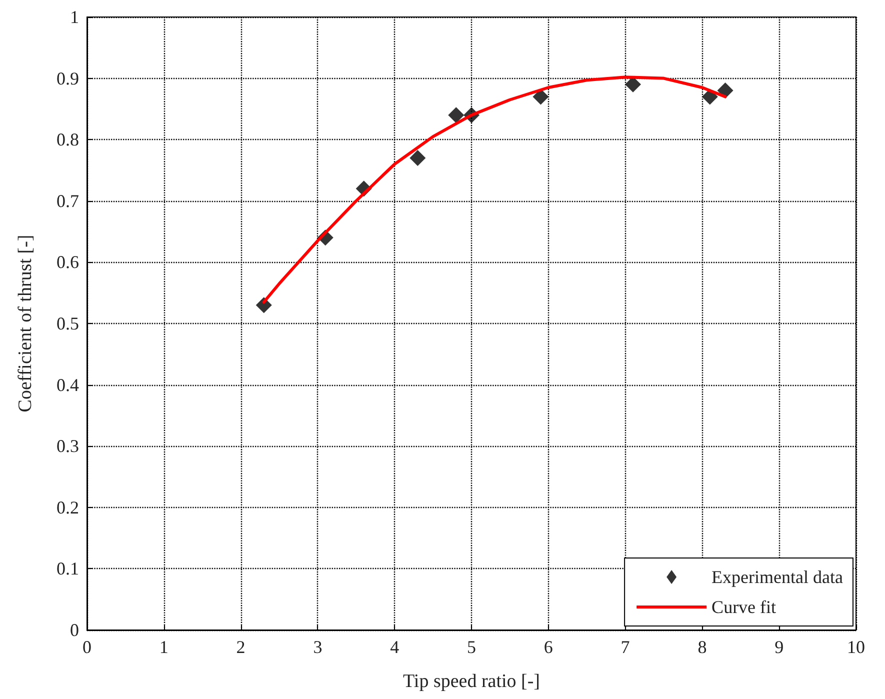 The height and width of the screenshot is (699, 885). What do you see at coordinates (67, 262) in the screenshot?
I see `y-tick-label: 0.6` at bounding box center [67, 262].